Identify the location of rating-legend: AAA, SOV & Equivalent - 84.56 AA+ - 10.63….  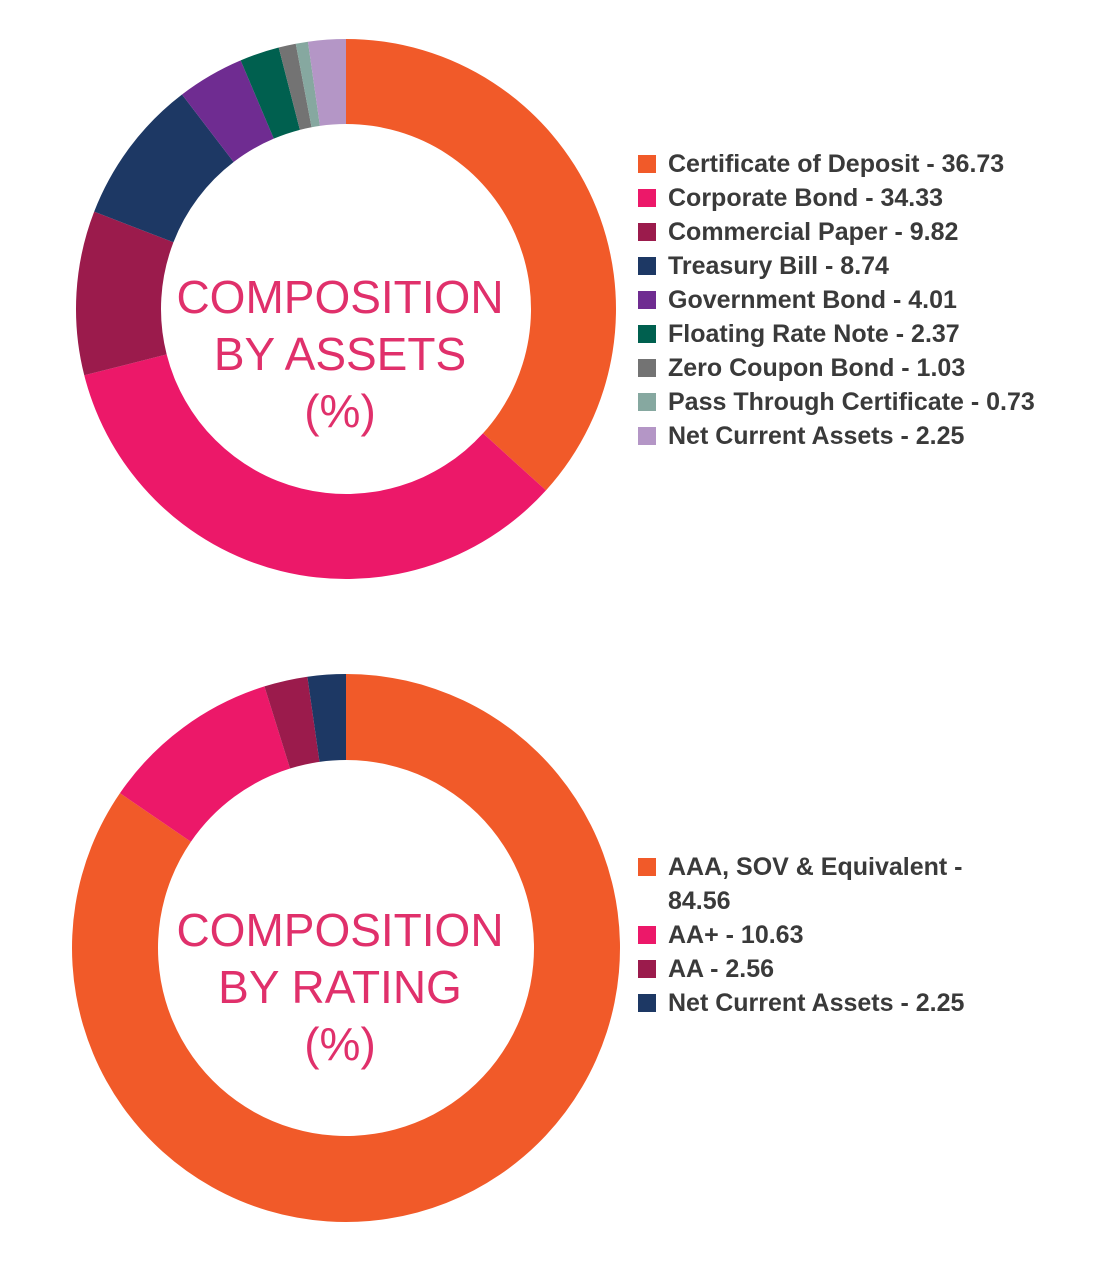
(823, 935).